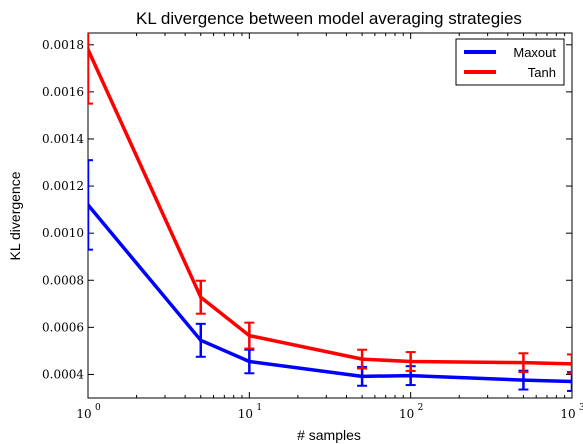 Image resolution: width=583 pixels, height=444 pixels. What do you see at coordinates (98, 408) in the screenshot?
I see `x-tick-exponent: 0` at bounding box center [98, 408].